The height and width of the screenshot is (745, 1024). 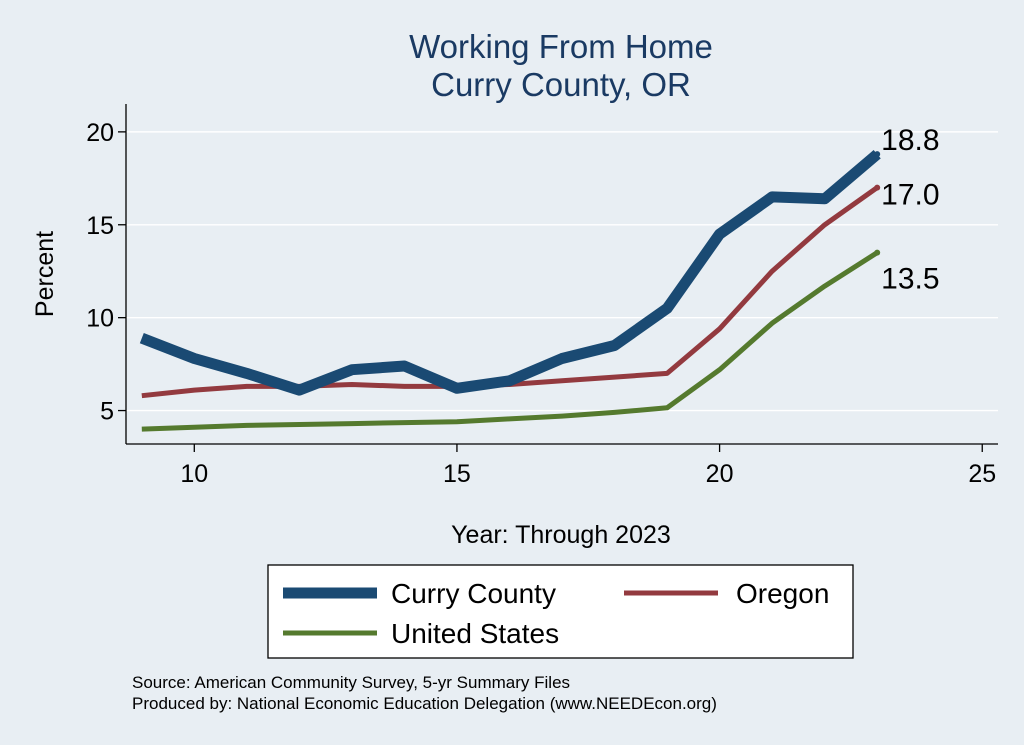 I want to click on series-end-point-curry-county, so click(x=877, y=154).